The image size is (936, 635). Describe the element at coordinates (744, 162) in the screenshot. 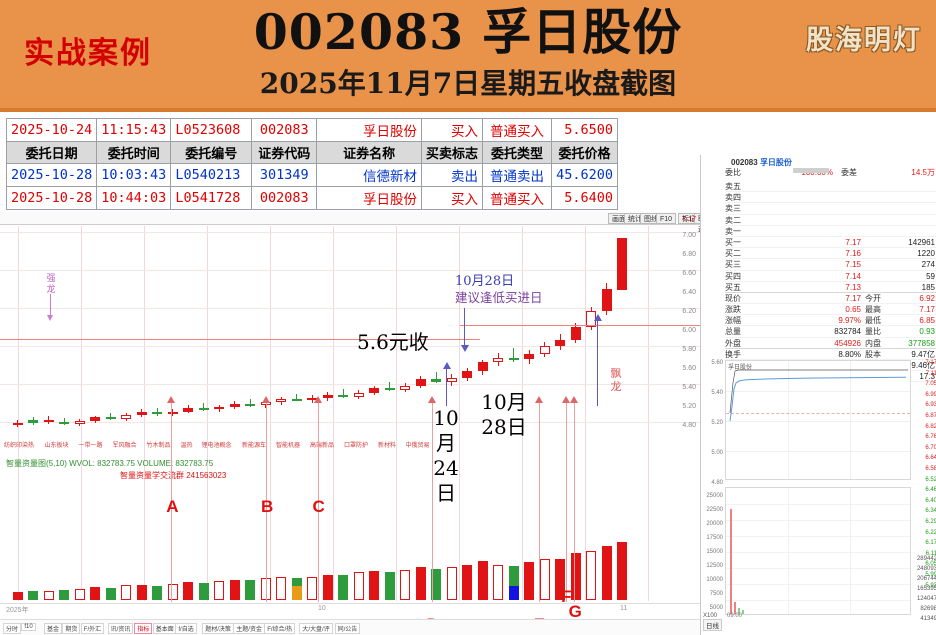

I see `quote-code: 002083` at that location.